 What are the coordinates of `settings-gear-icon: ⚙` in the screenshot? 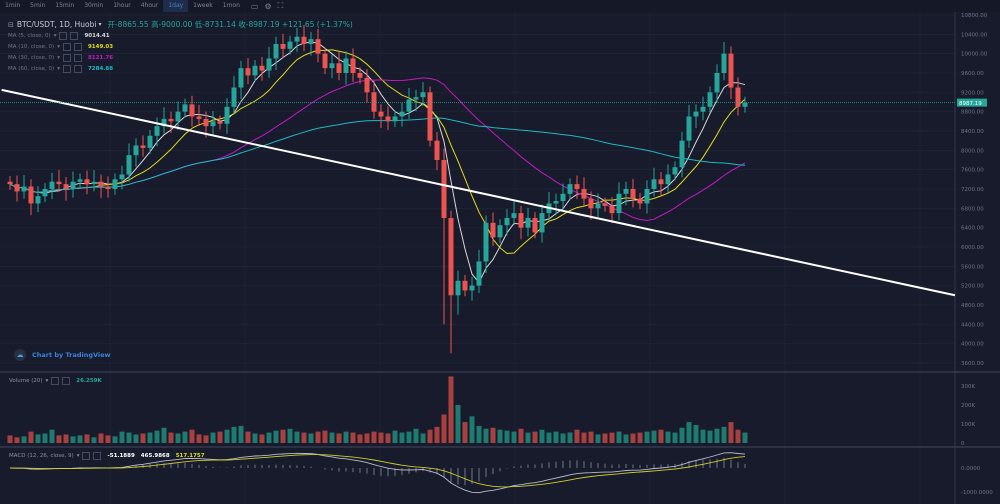 It's located at (268, 6).